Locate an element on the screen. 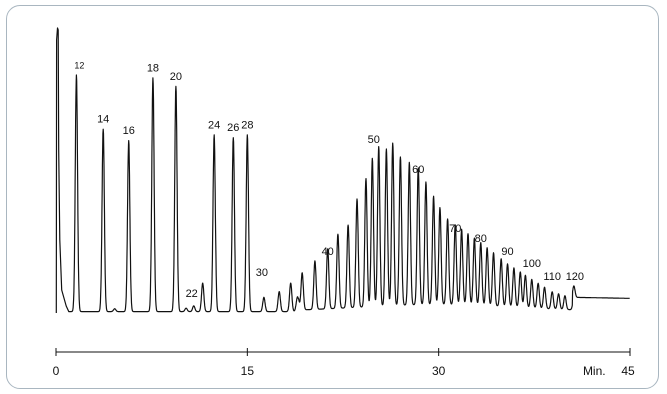 The height and width of the screenshot is (394, 667). peak-label: 90 is located at coordinates (507, 252).